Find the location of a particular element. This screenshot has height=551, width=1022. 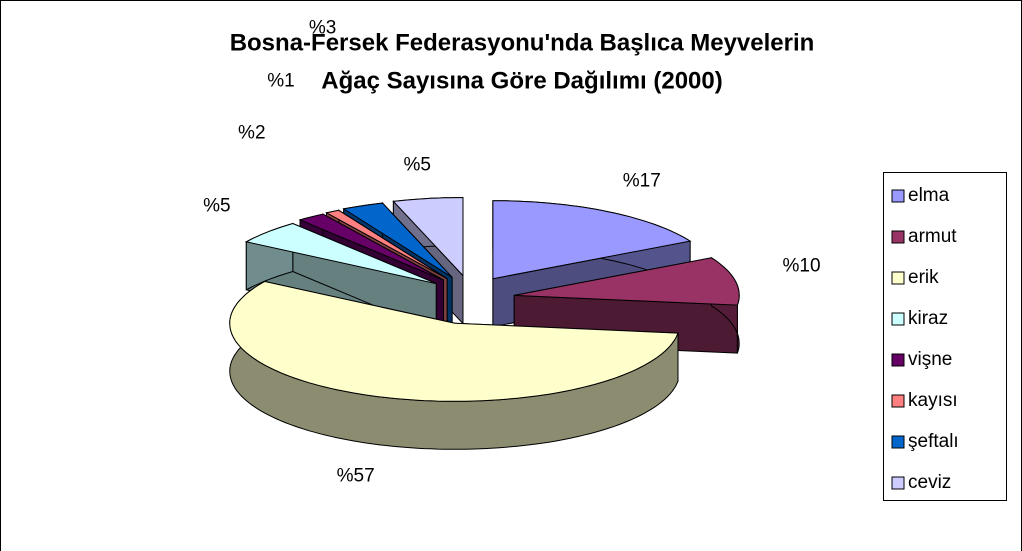

legend-label: armut is located at coordinates (932, 236).